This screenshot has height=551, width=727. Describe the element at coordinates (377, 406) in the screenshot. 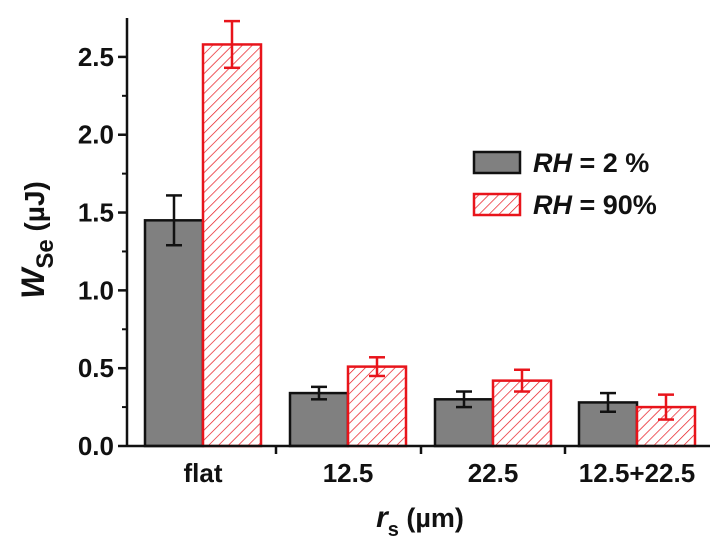

I see `bar-s1-c1` at that location.